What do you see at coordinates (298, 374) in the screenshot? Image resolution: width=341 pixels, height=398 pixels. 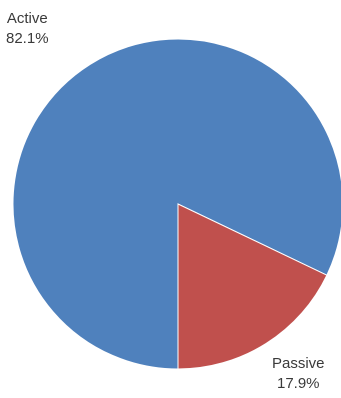 I see `label-passive: Passive 17.9%` at bounding box center [298, 374].